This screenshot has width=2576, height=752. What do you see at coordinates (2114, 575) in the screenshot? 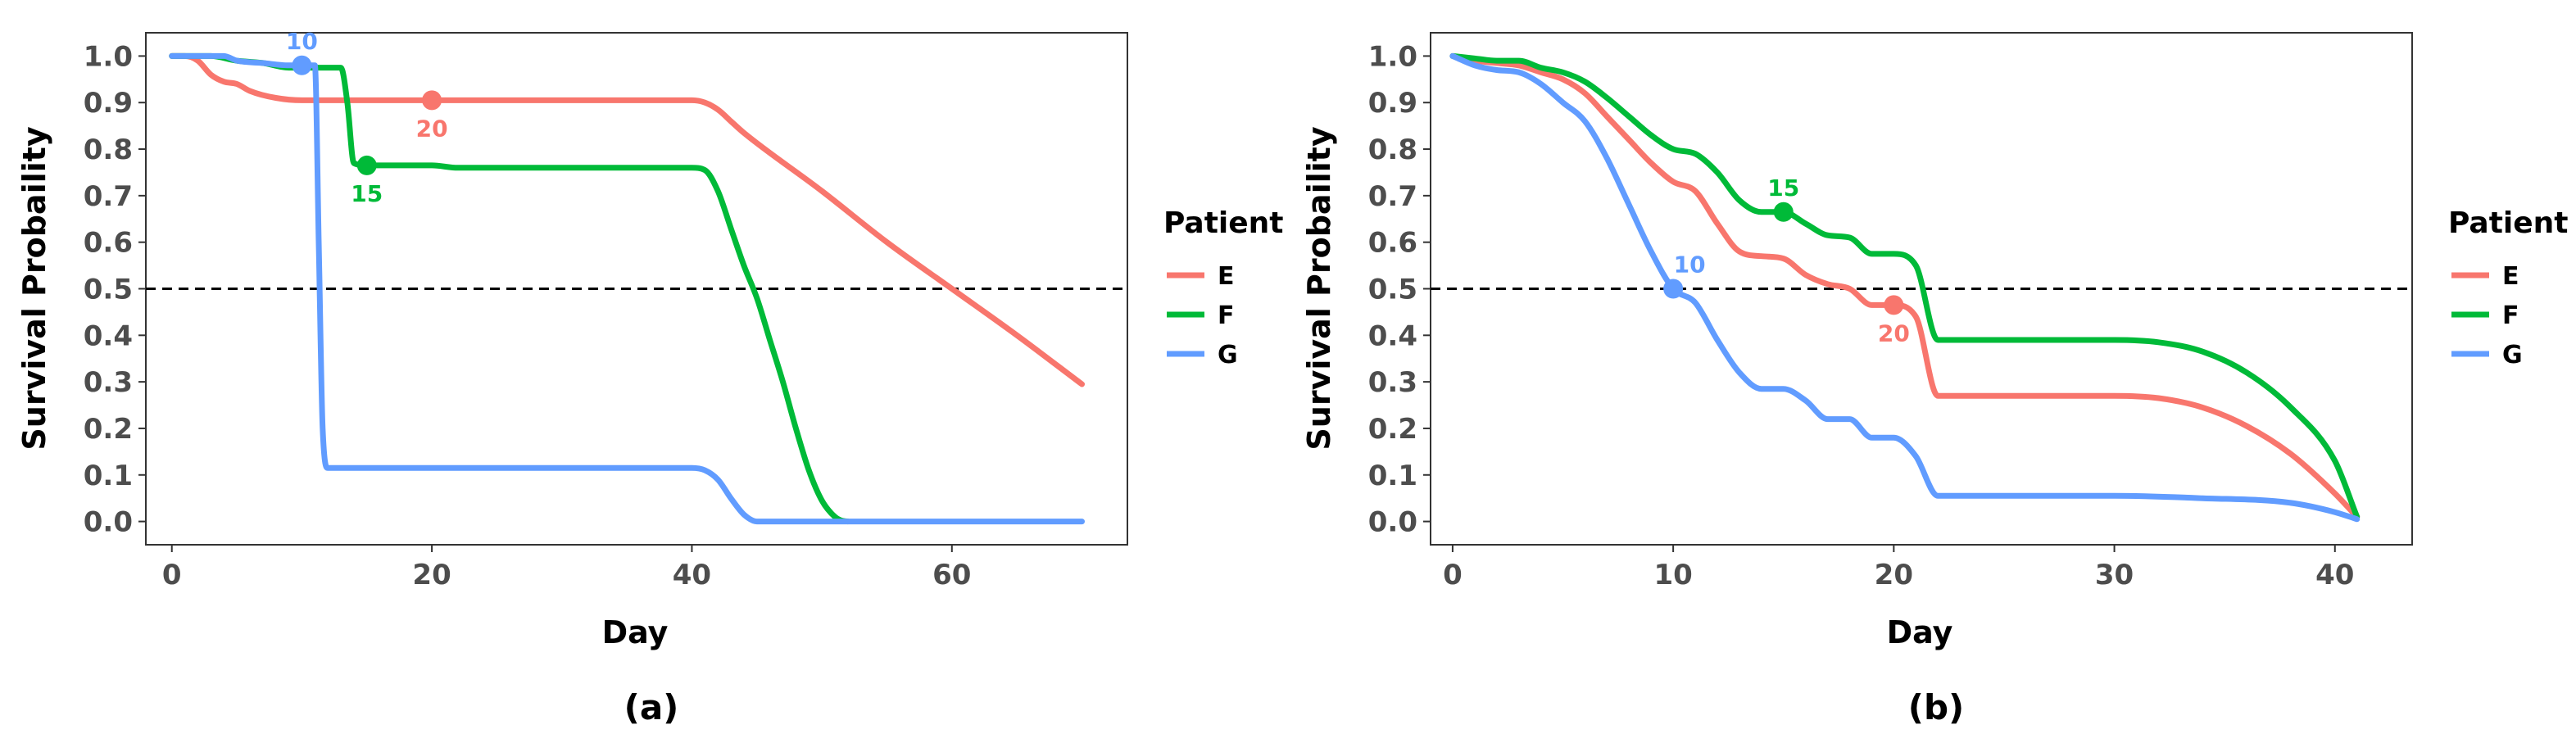
I see `x-tick-label: 30` at bounding box center [2114, 575].